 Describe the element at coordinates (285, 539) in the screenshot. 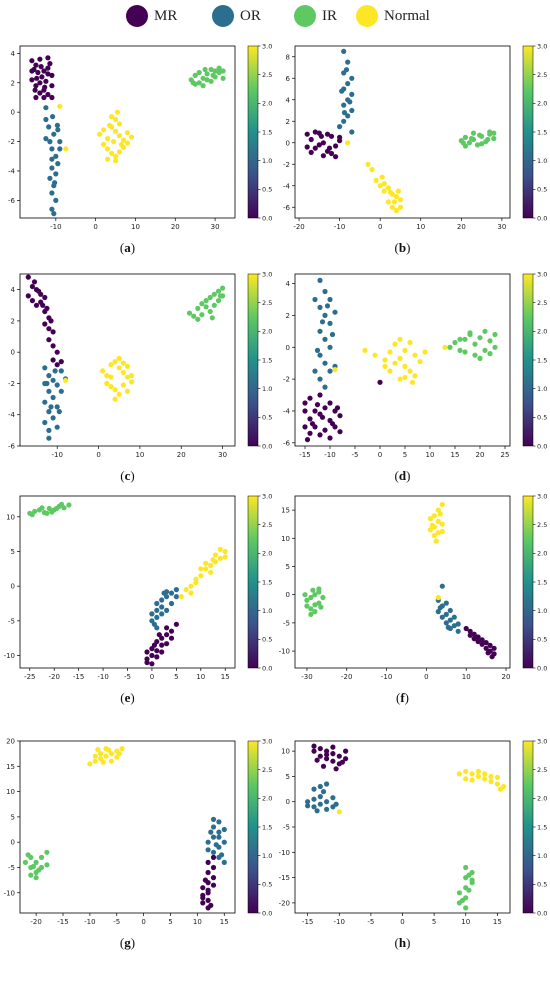

I see `y-tick-label: 10` at that location.